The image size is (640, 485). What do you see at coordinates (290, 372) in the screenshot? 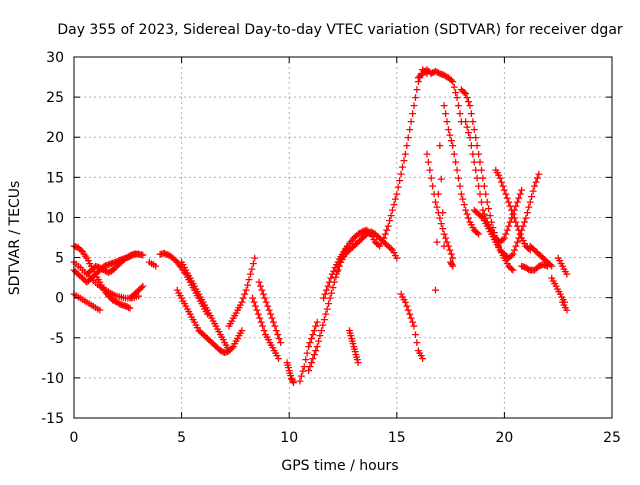
I see `series-sat-n: ++++++++++` at bounding box center [290, 372].